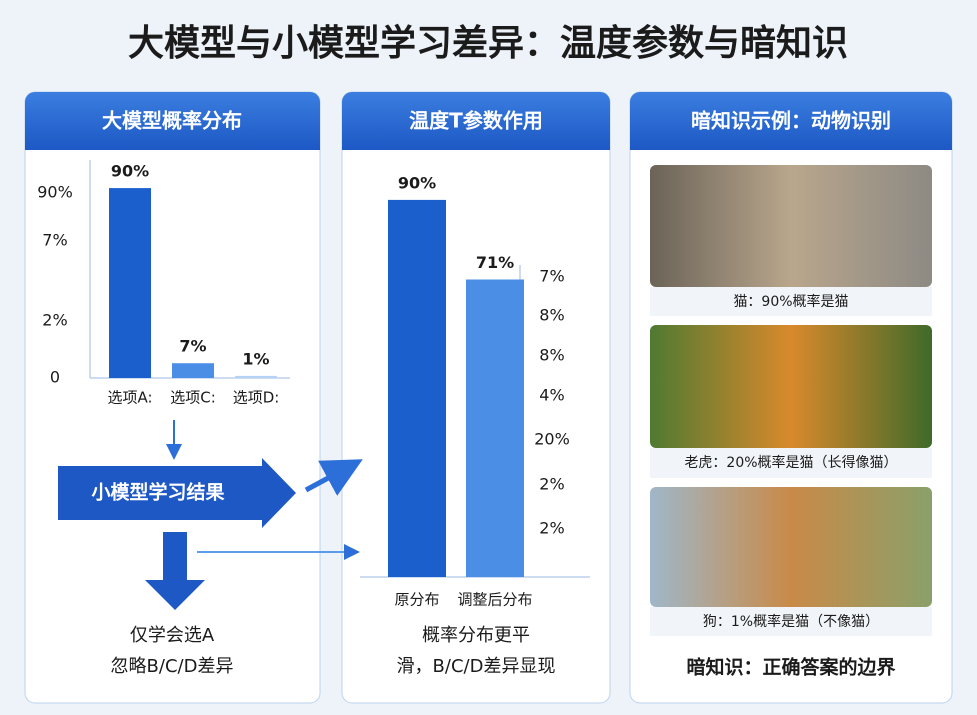  I want to click on flow-box-label: 小模型学习结果, so click(157, 492).